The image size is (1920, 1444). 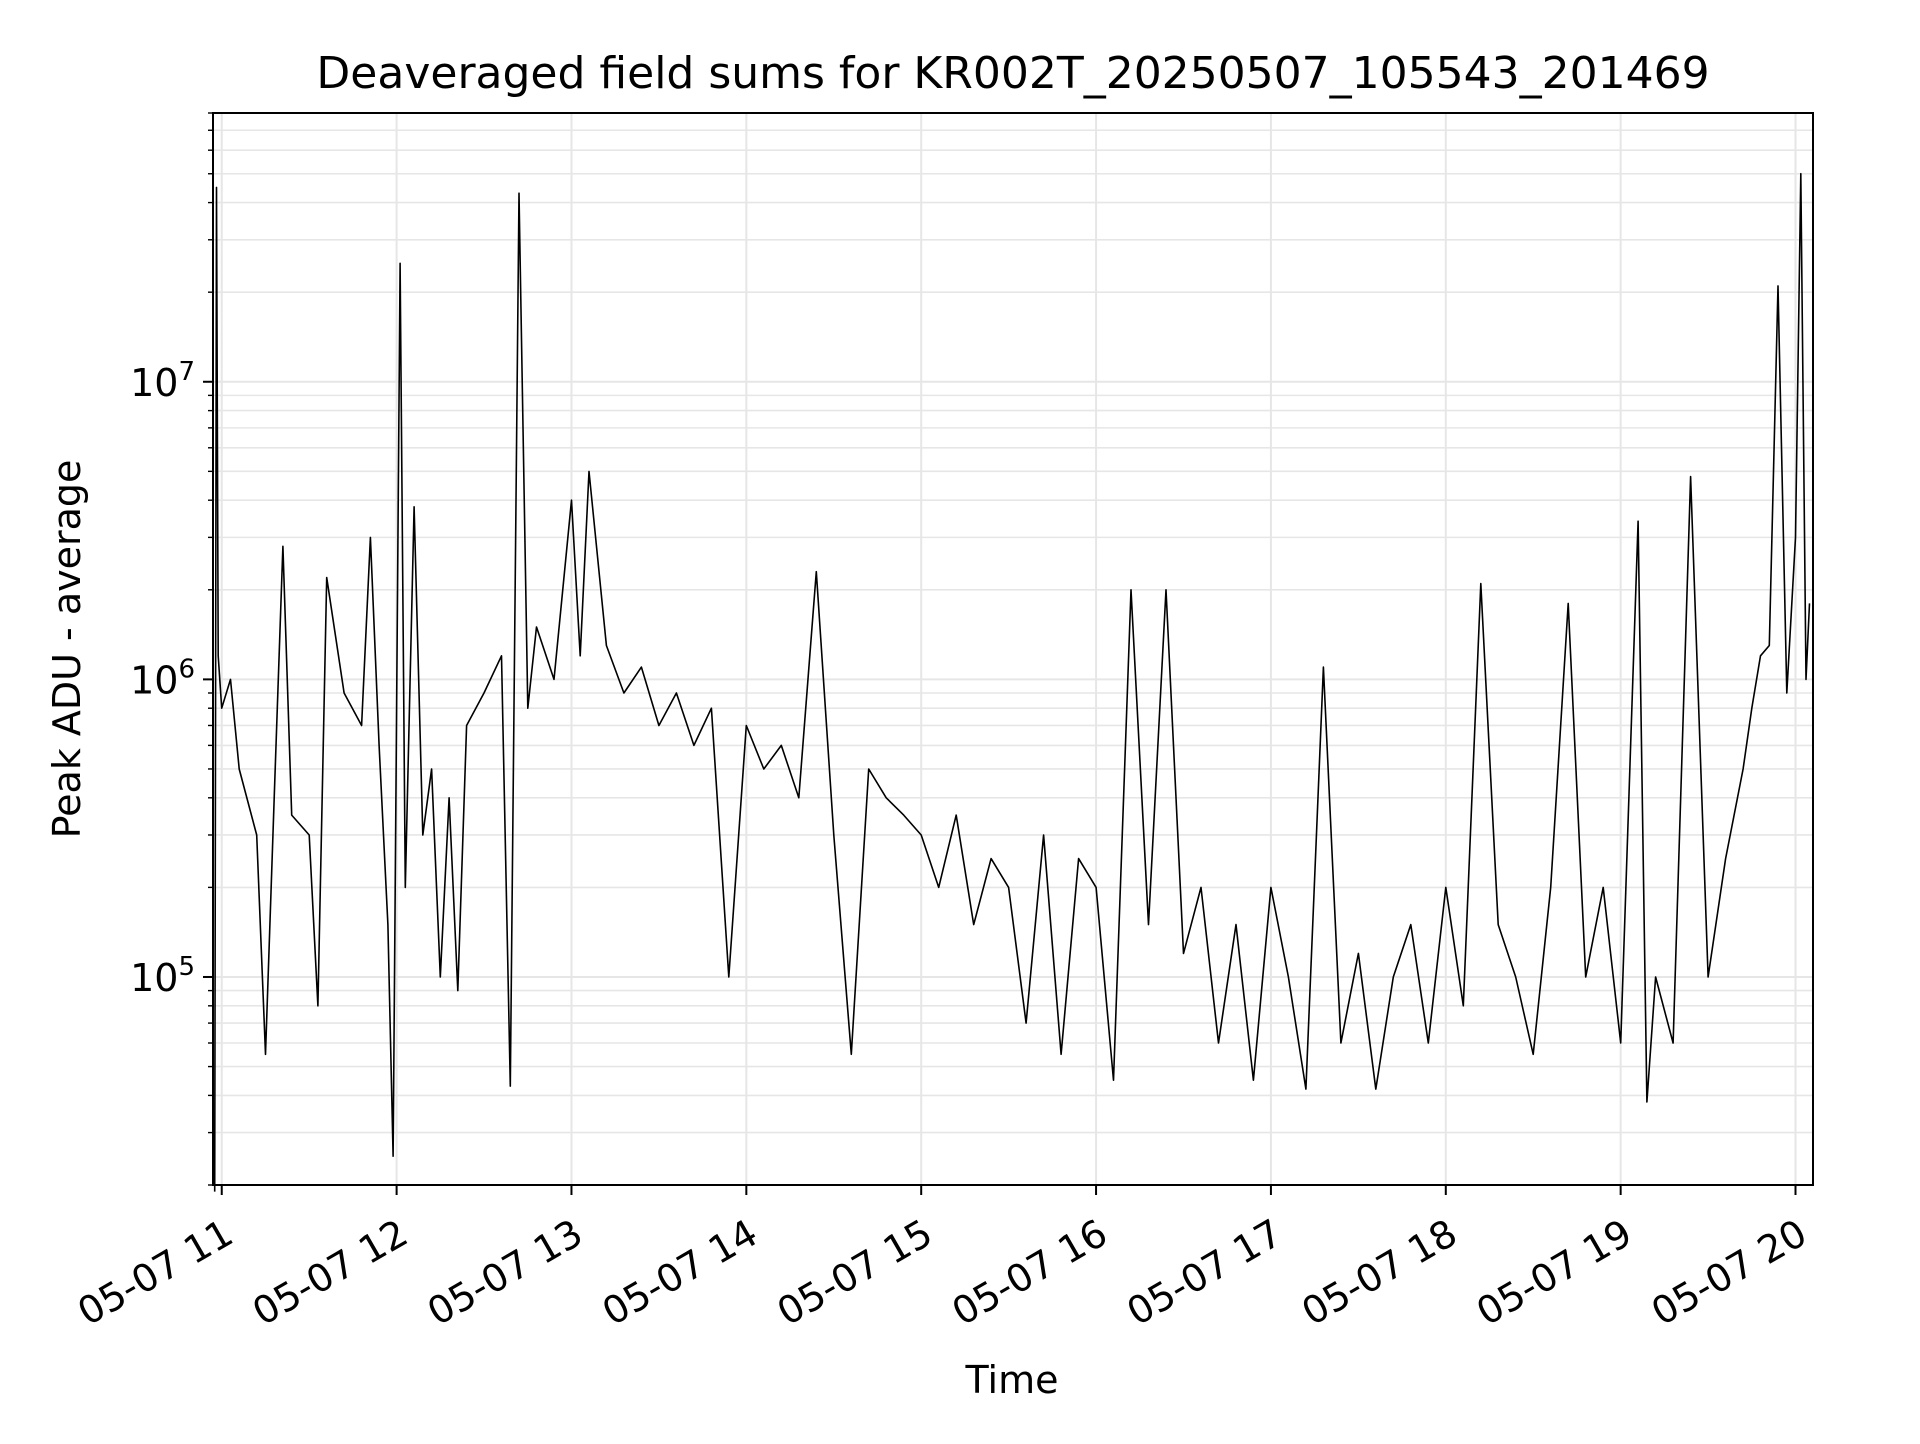 I want to click on x-axis-label: Time, so click(x=1012, y=1380).